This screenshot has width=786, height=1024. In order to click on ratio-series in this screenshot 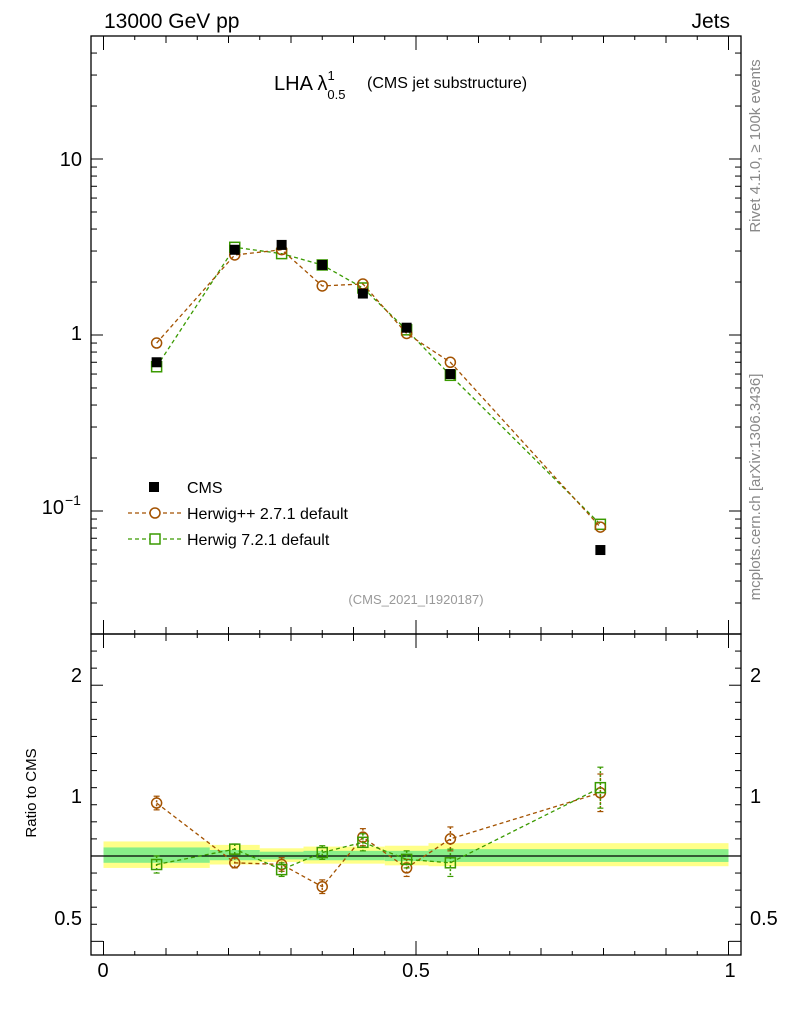, I will do `click(378, 830)`.